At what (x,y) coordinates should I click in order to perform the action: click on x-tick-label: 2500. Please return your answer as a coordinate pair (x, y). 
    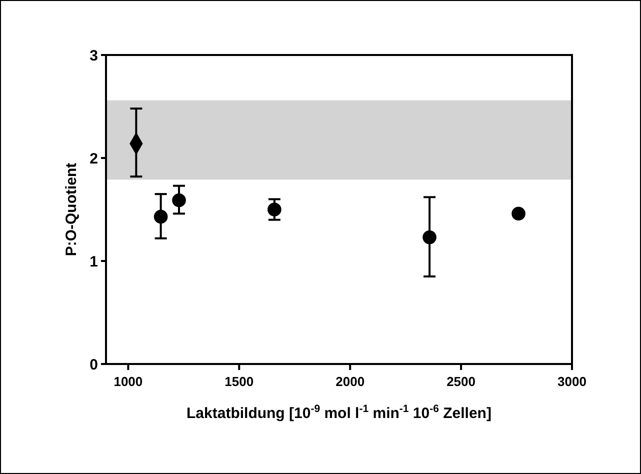
    Looking at the image, I should click on (461, 381).